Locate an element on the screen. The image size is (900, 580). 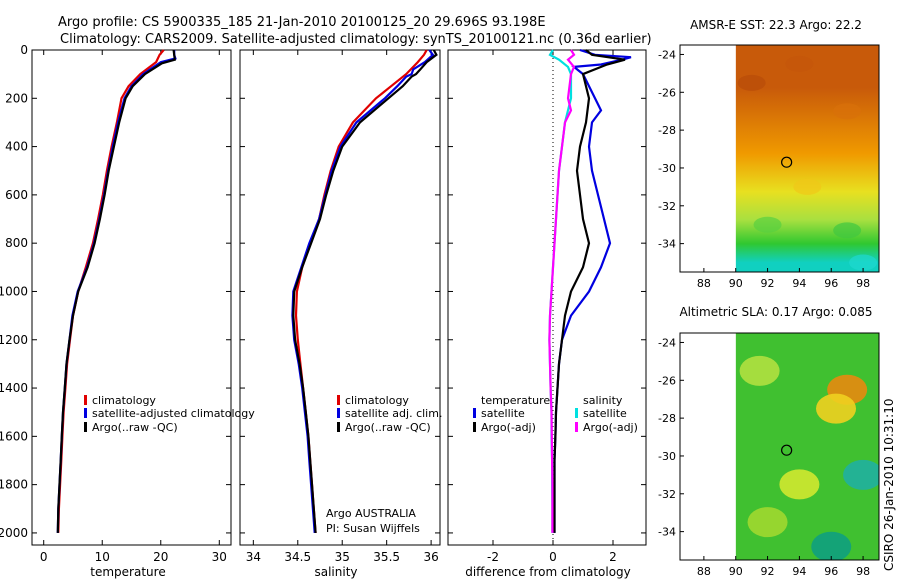
y-tick-label: 1200 is located at coordinates (14, 340).